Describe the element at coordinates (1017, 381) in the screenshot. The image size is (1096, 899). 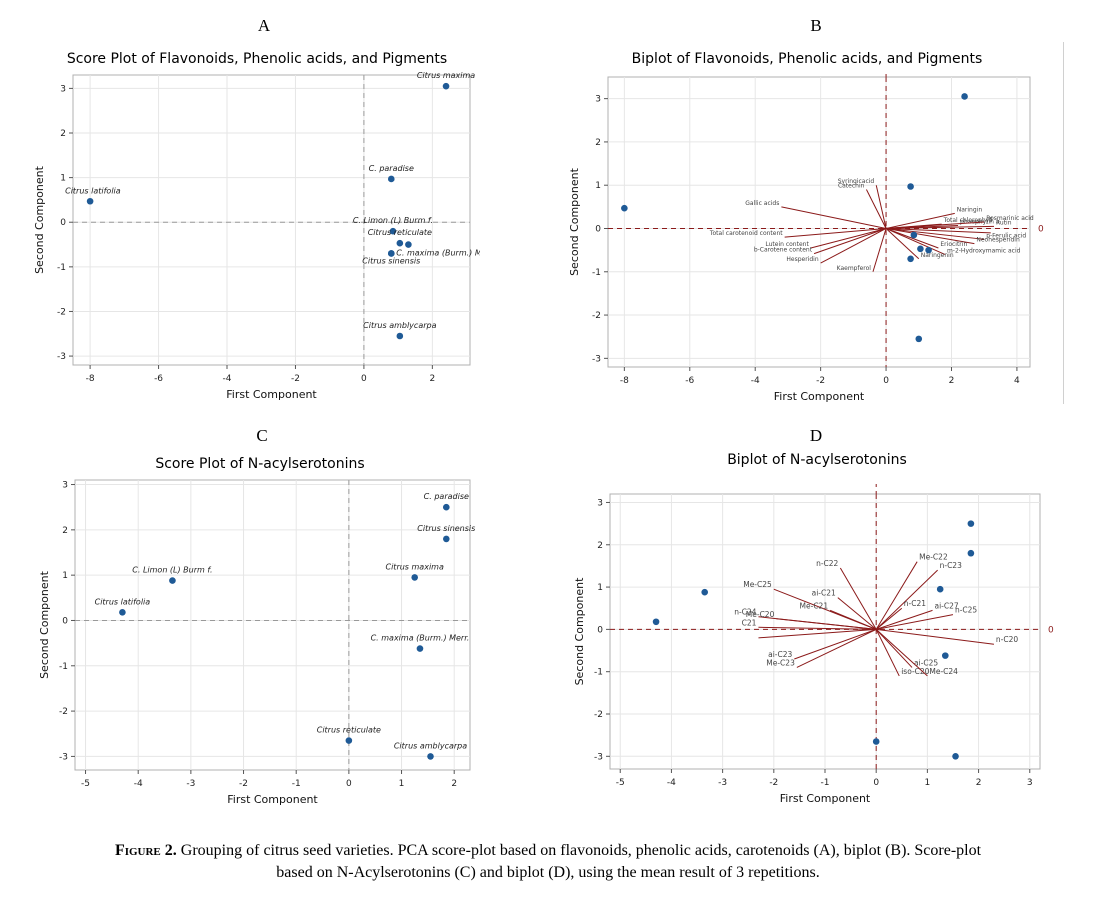
I see `x-tick-label: 4` at that location.